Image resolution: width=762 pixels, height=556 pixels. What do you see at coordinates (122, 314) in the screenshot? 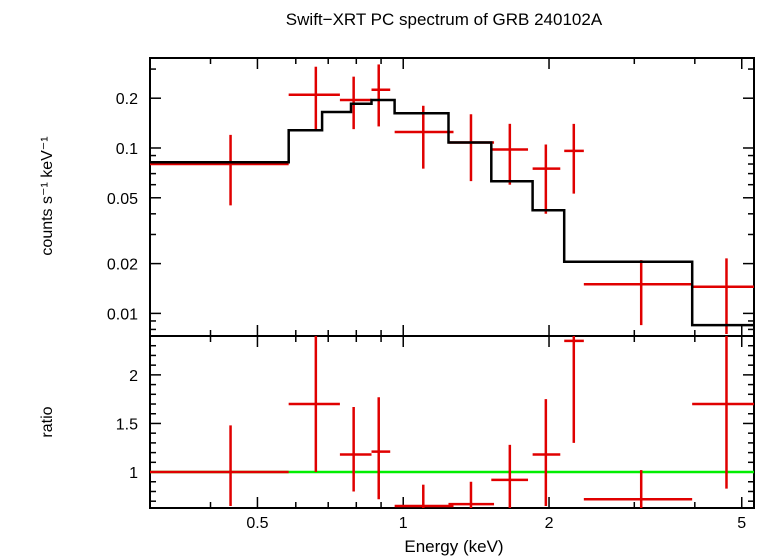
I see `upper-y-tick-label: 0.01` at bounding box center [122, 314].